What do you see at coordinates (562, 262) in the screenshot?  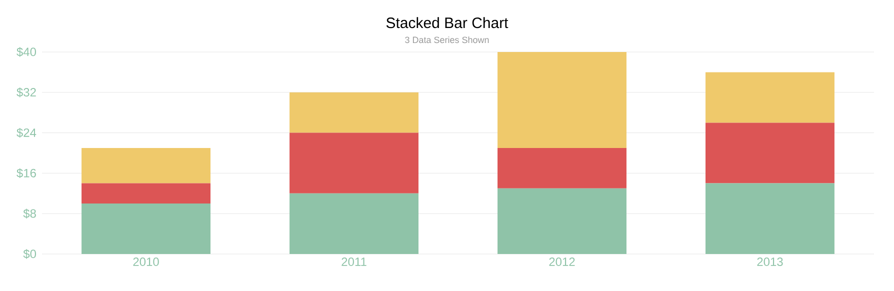 I see `x-tick-label: 2012` at bounding box center [562, 262].